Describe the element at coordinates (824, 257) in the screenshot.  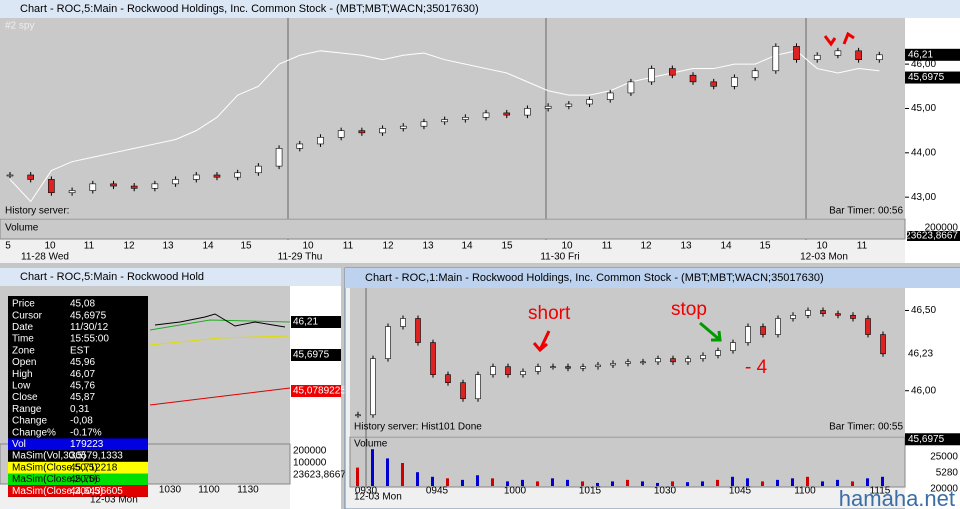
I see `day-label: 12-03 Mon` at that location.